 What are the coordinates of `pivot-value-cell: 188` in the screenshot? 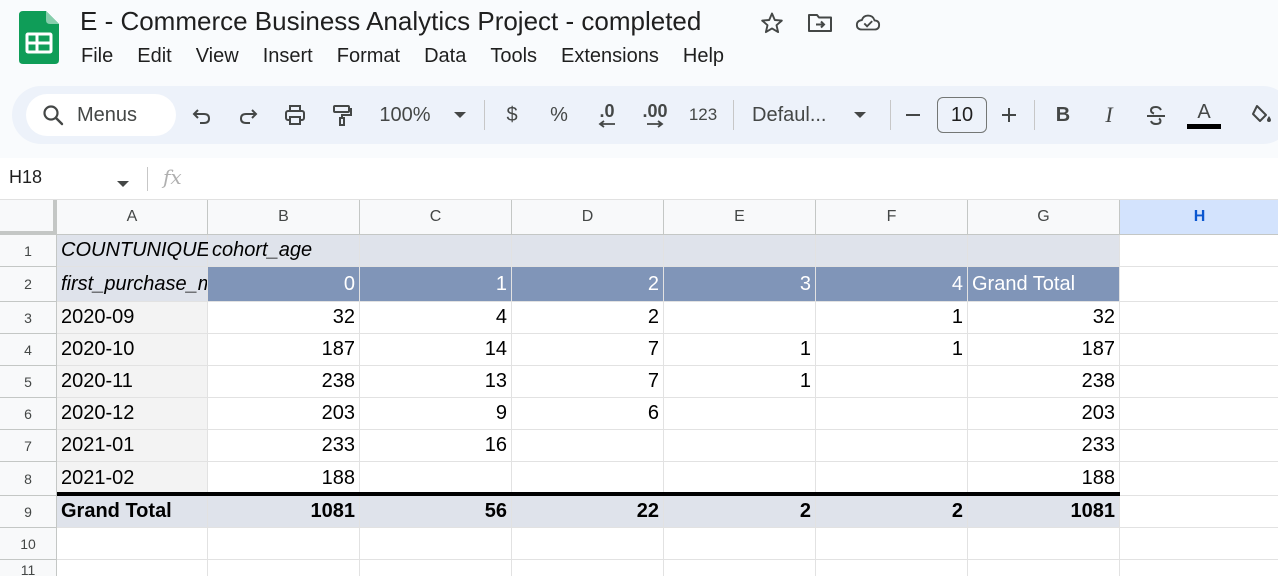 It's located at (284, 479).